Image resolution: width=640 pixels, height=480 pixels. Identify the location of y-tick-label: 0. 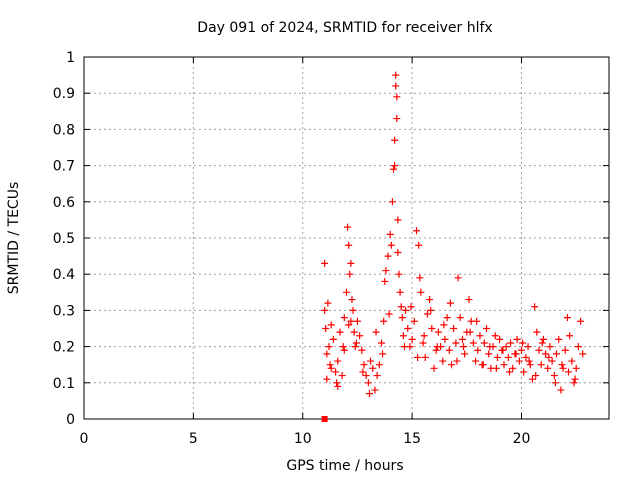
(70, 420).